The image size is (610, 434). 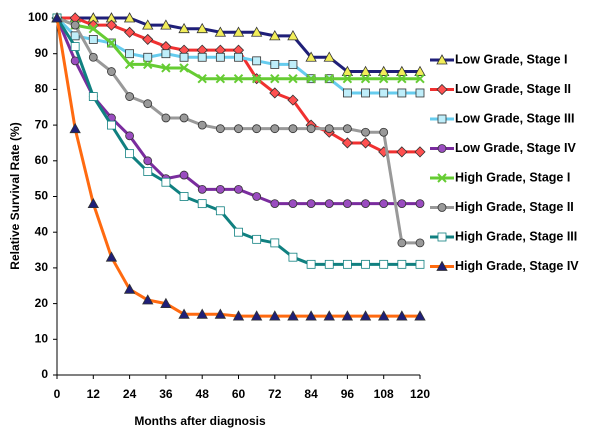 What do you see at coordinates (420, 394) in the screenshot?
I see `x-tick-label: 120` at bounding box center [420, 394].